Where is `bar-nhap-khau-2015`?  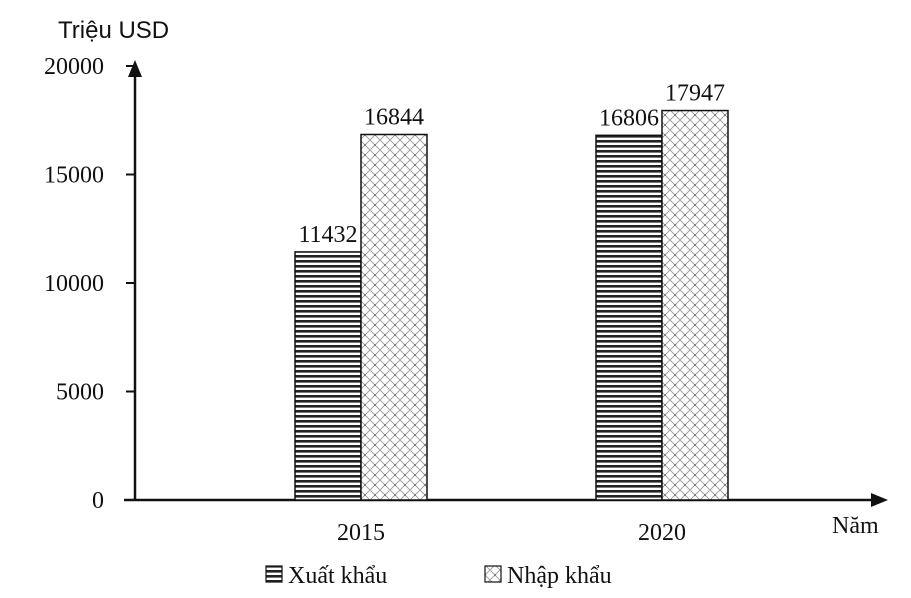 bar-nhap-khau-2015 is located at coordinates (394, 317).